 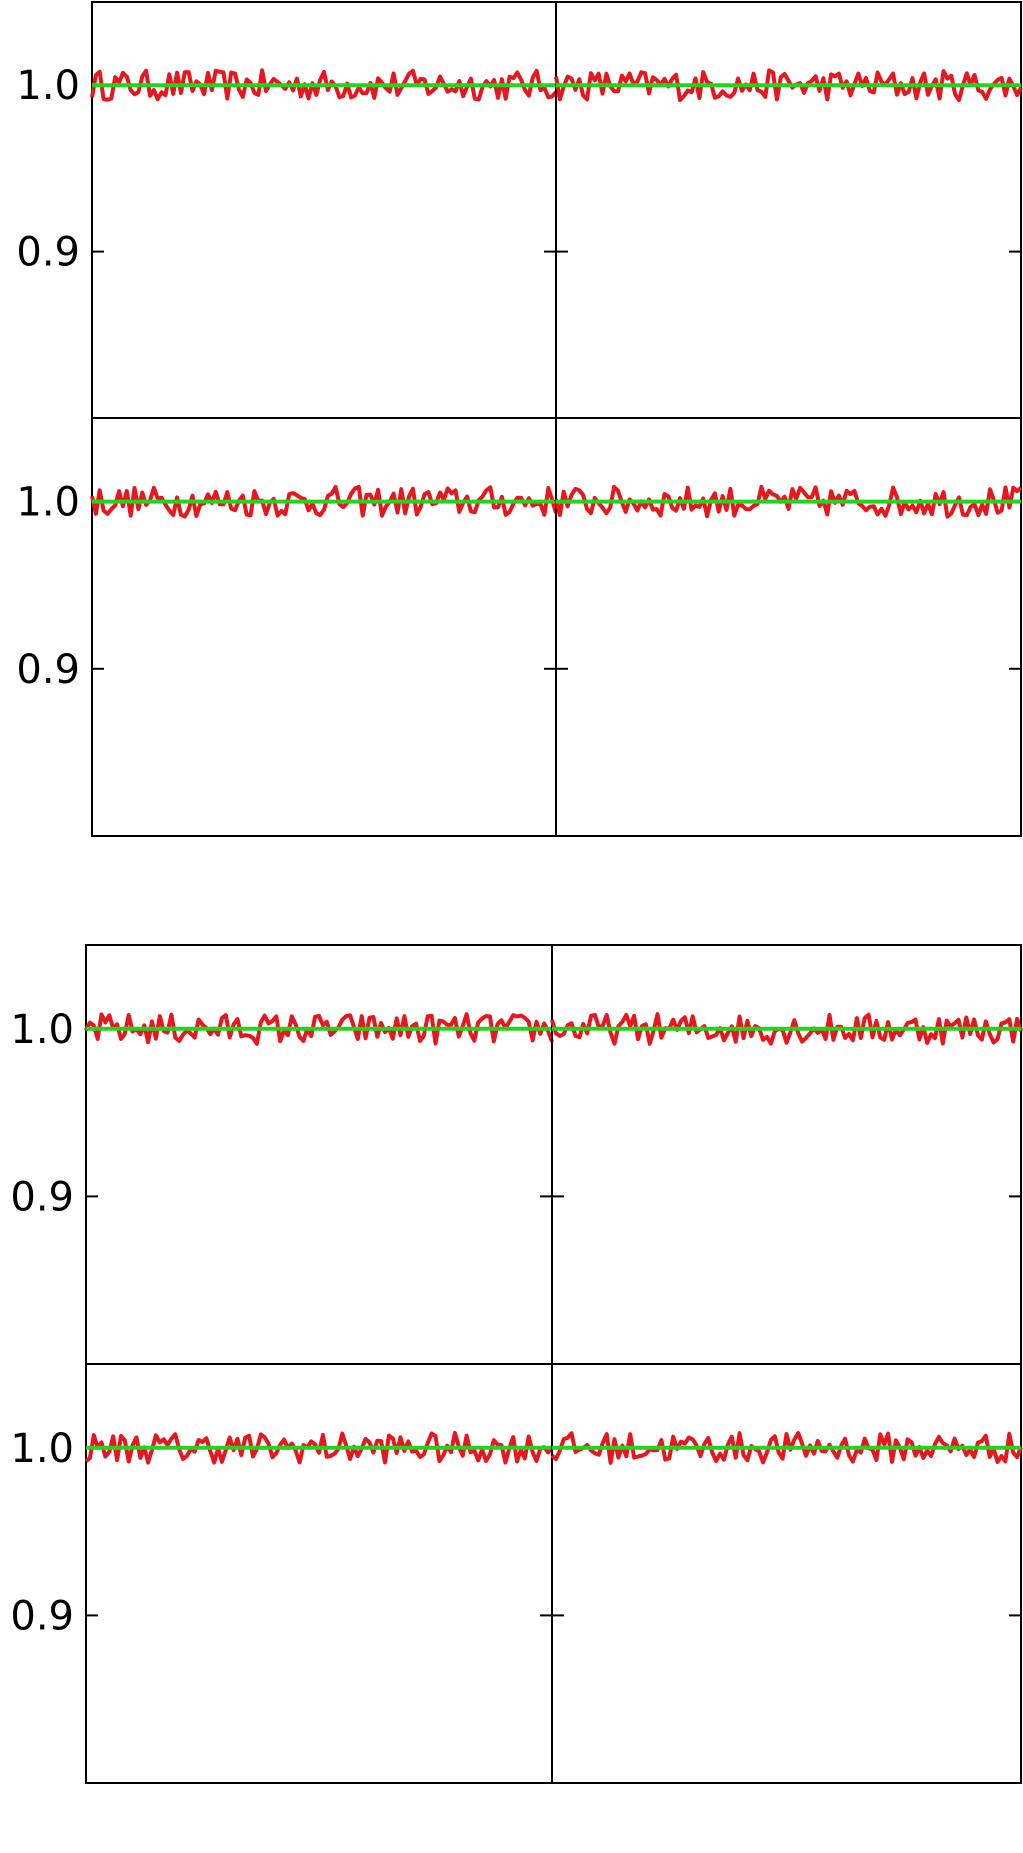 I want to click on panel-5: 0.91.0(2)(1), so click(x=282, y=1154).